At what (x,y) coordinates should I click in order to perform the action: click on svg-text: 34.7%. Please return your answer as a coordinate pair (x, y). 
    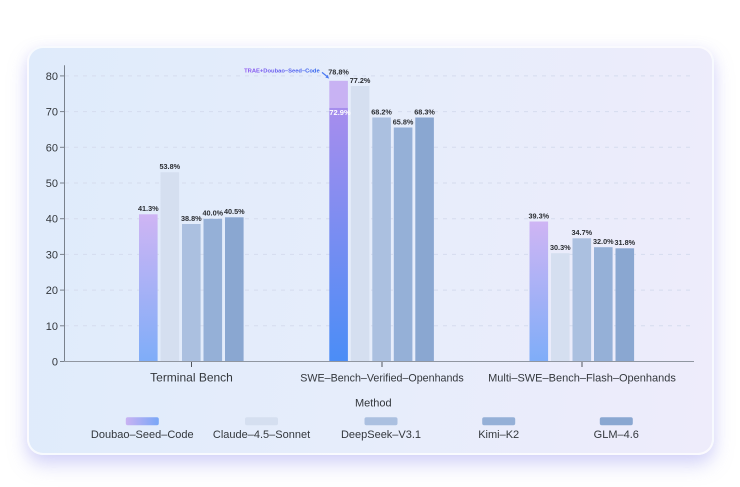
    Looking at the image, I should click on (581, 232).